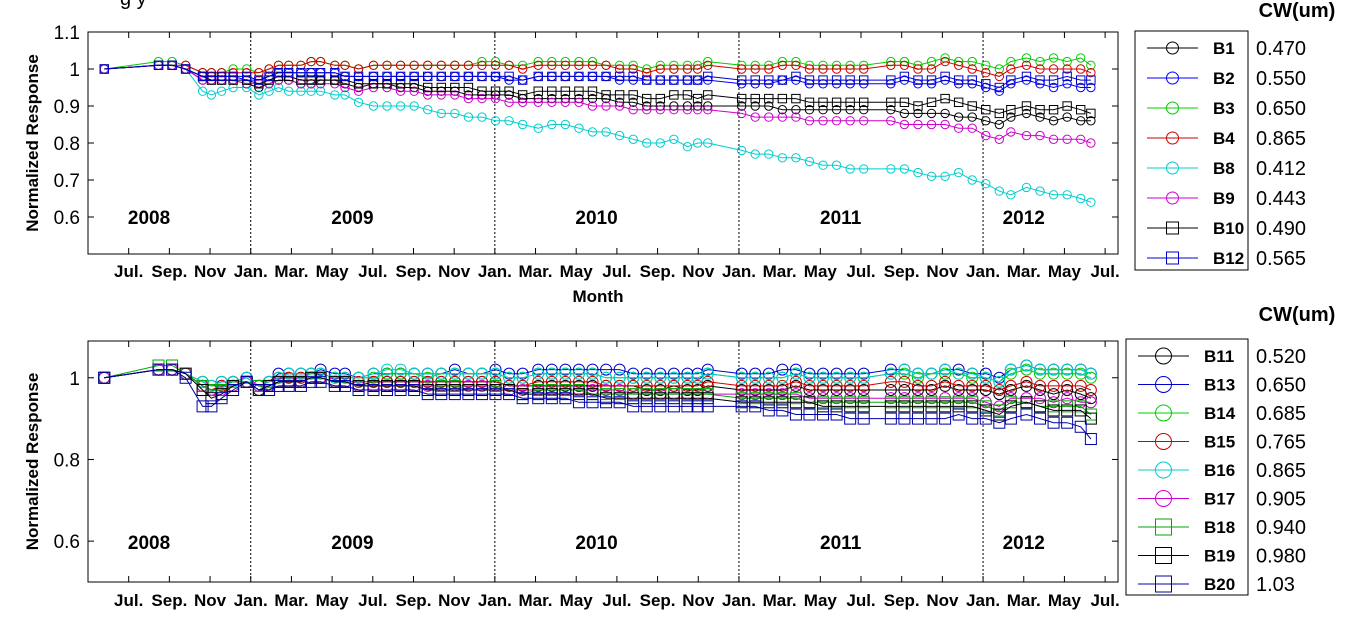 The width and height of the screenshot is (1352, 619). Describe the element at coordinates (67, 460) in the screenshot. I see `y-tick-label: 0.8` at that location.